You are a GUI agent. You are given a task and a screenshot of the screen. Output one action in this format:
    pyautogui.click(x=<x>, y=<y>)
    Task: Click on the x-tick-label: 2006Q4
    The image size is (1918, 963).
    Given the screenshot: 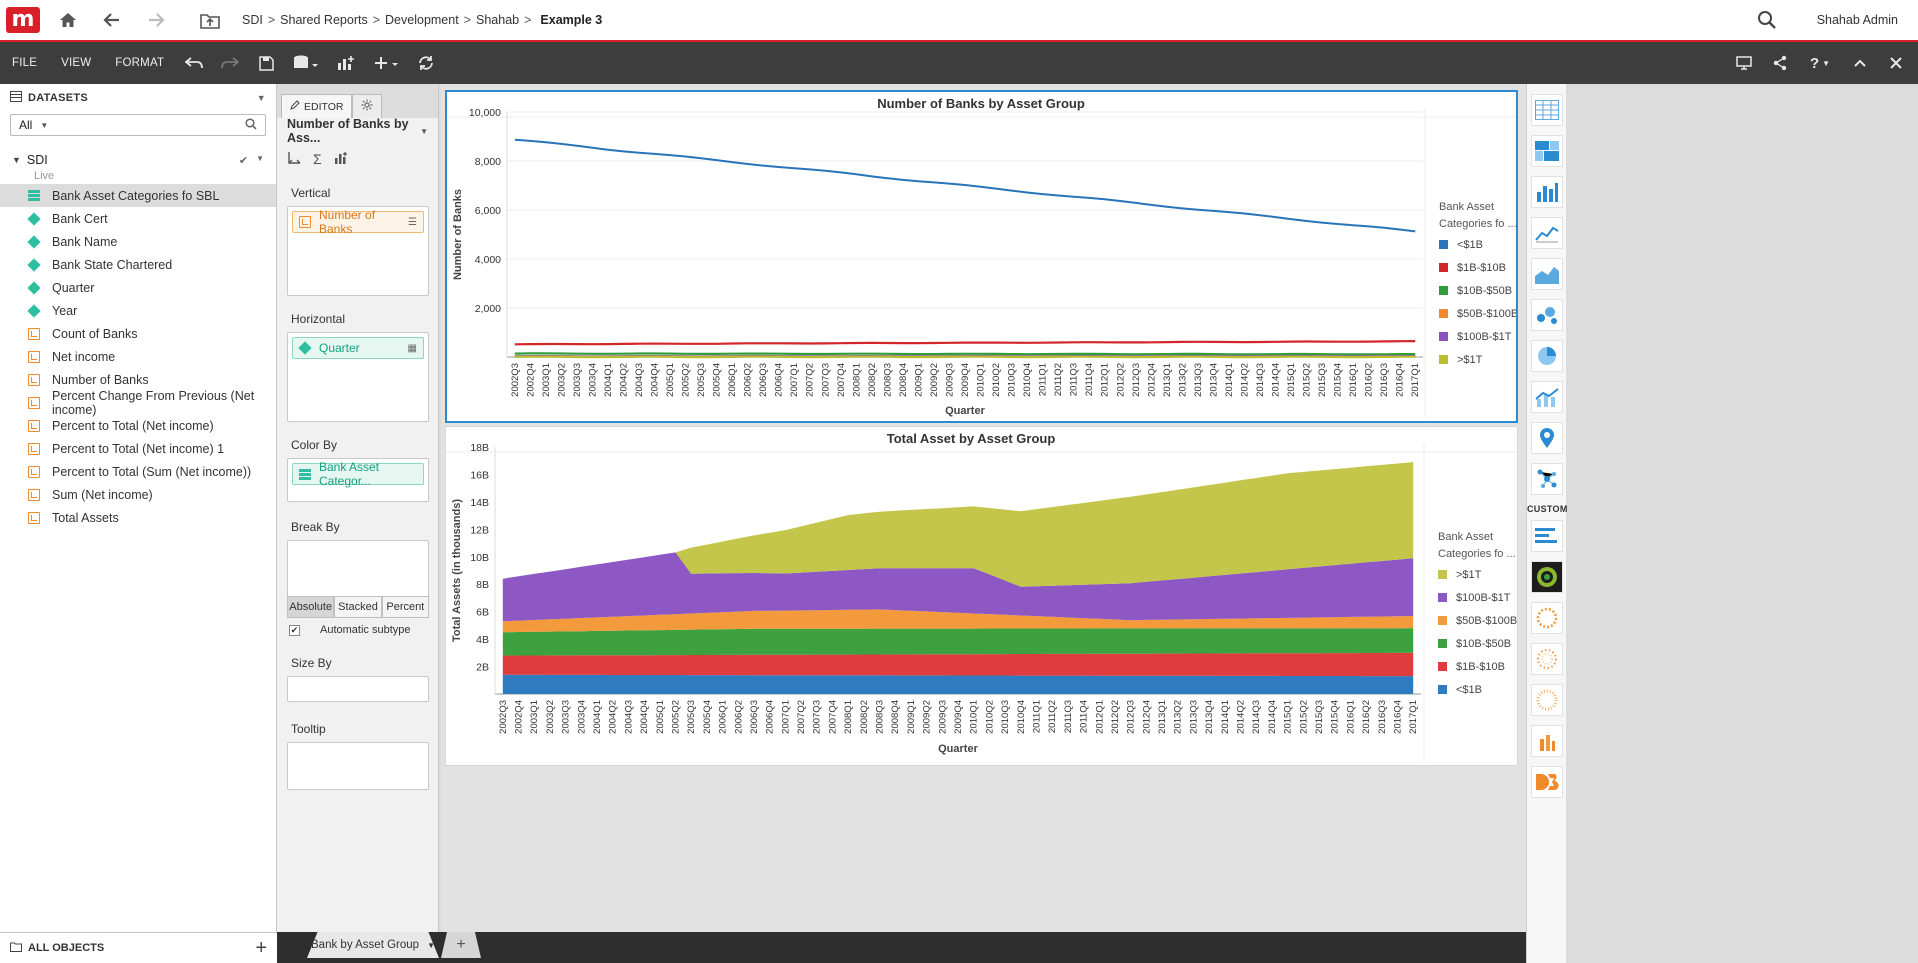 What is the action you would take?
    pyautogui.click(x=770, y=717)
    